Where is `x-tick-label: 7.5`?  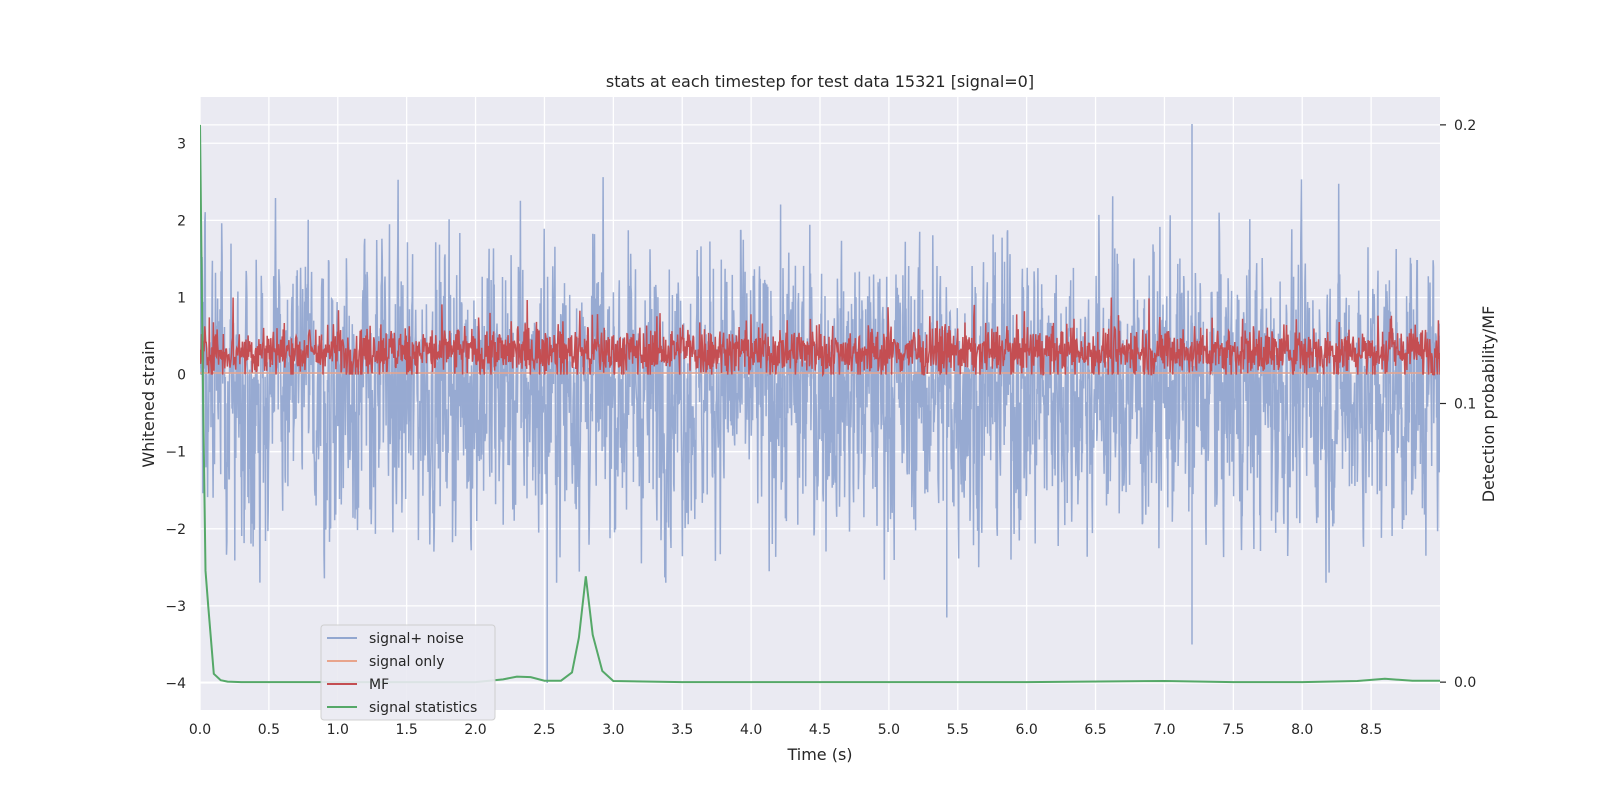
x-tick-label: 7.5 is located at coordinates (1233, 730).